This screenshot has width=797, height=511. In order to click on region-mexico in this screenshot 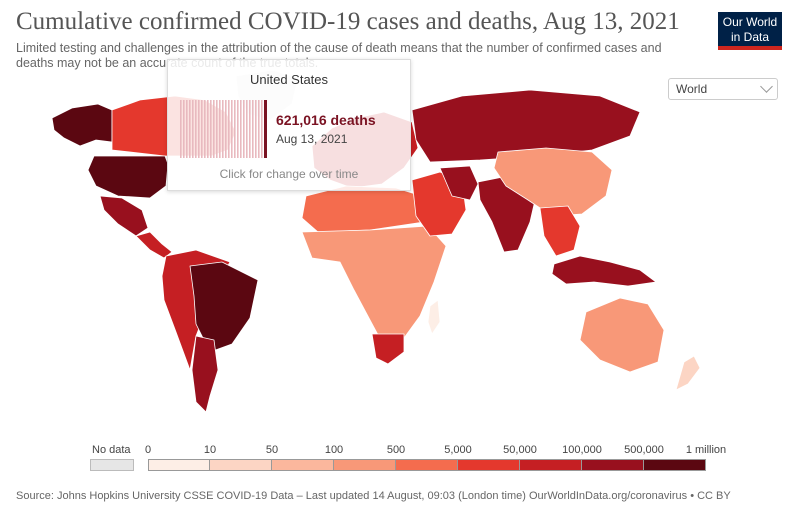, I will do `click(124, 216)`.